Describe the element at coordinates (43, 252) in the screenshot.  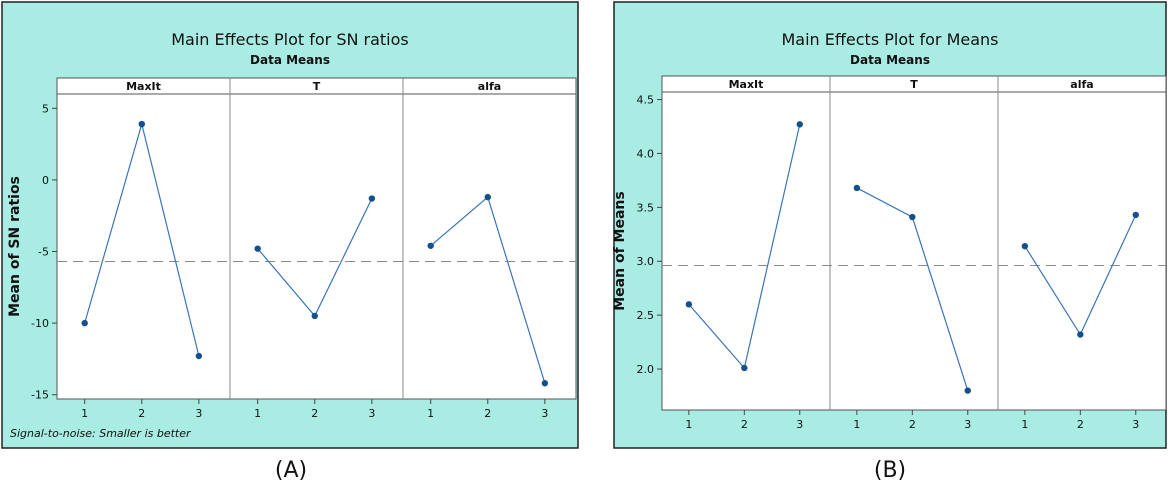
I see `y-tick-label: -5` at that location.